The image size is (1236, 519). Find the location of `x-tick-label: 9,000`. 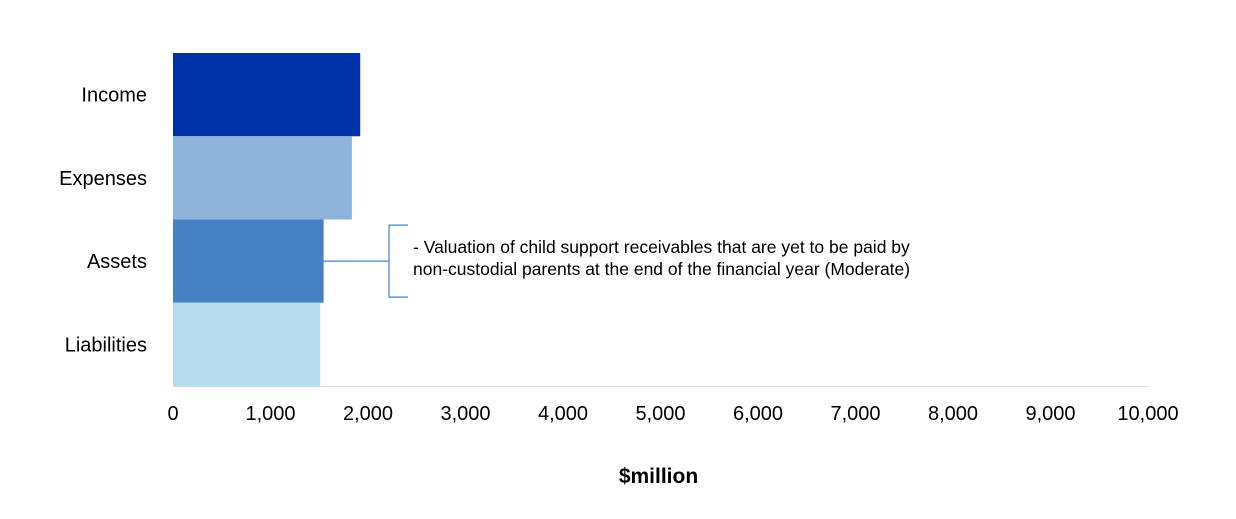

x-tick-label: 9,000 is located at coordinates (1050, 414).